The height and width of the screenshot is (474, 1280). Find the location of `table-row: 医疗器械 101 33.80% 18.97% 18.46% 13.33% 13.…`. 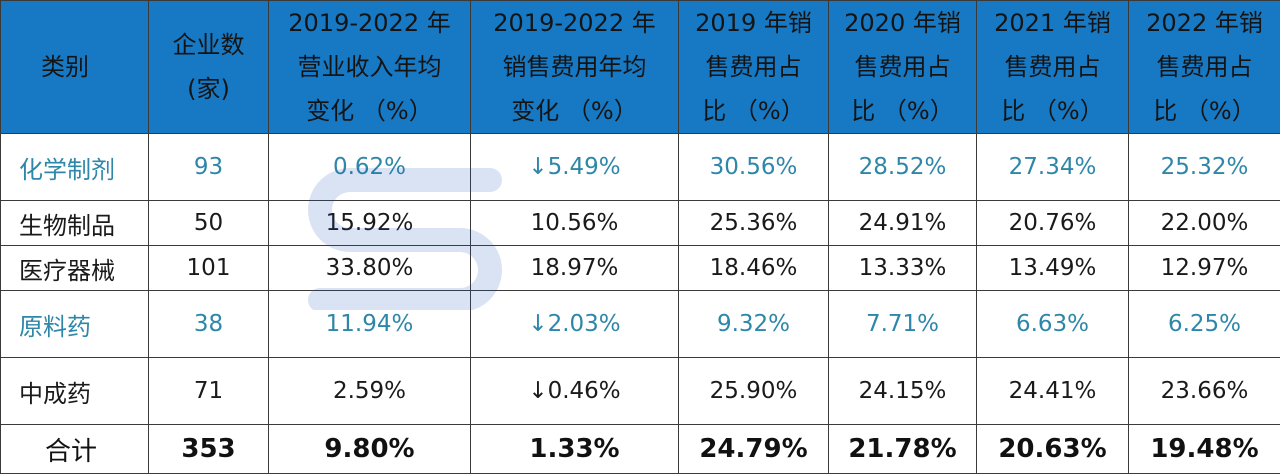

table-row: 医疗器械 101 33.80% 18.97% 18.46% 13.33% 13.… is located at coordinates (640, 268).